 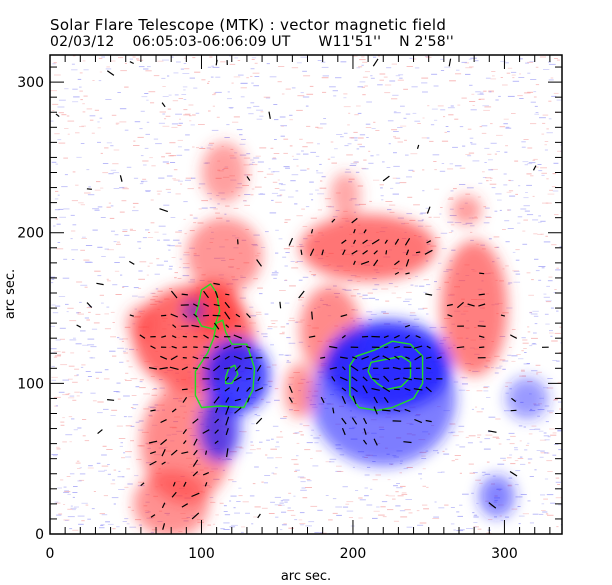 What do you see at coordinates (171, 502) in the screenshot?
I see `region-positive-foot` at bounding box center [171, 502].